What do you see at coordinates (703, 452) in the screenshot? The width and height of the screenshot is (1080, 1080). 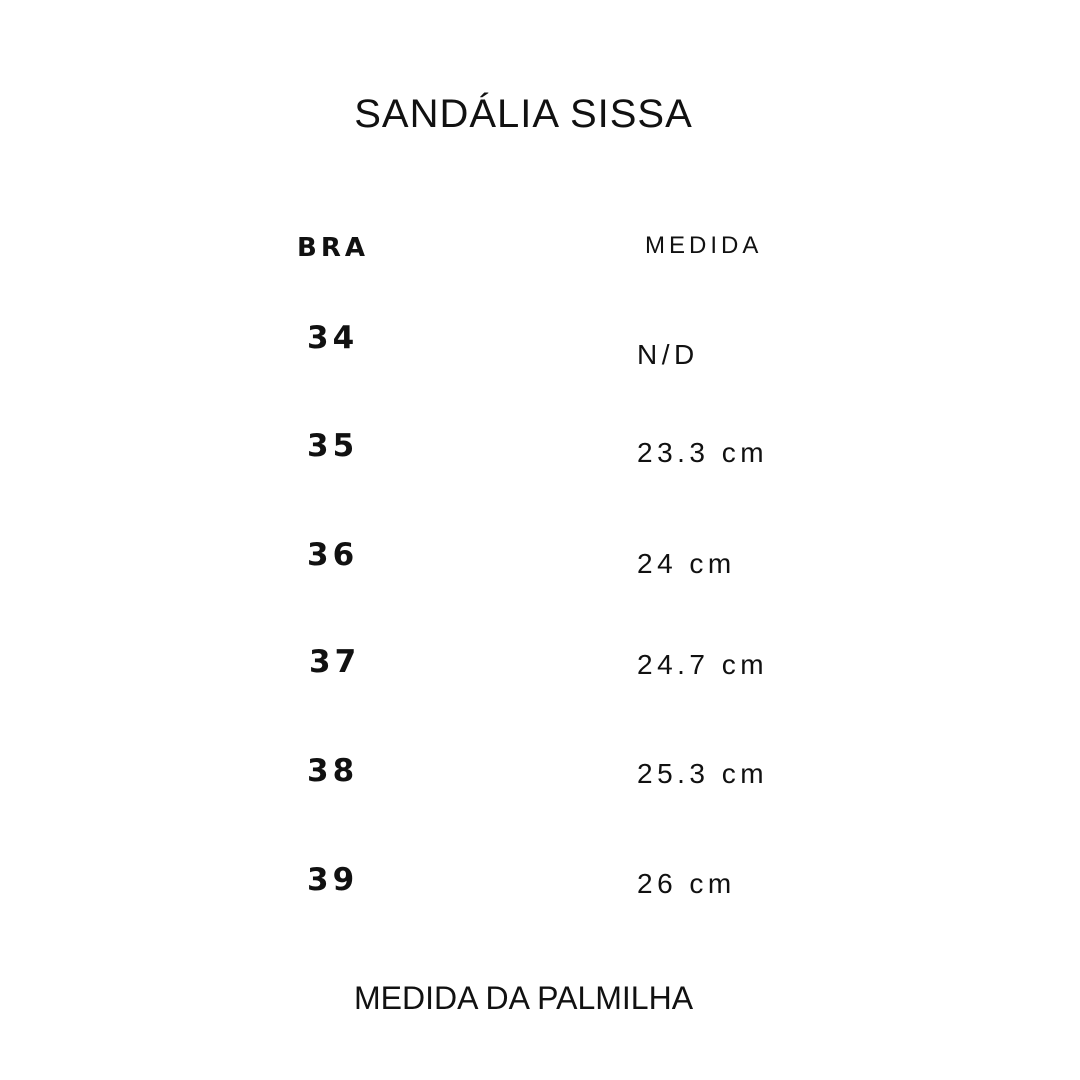 I see `measure-cell: 23.3 cm` at bounding box center [703, 452].